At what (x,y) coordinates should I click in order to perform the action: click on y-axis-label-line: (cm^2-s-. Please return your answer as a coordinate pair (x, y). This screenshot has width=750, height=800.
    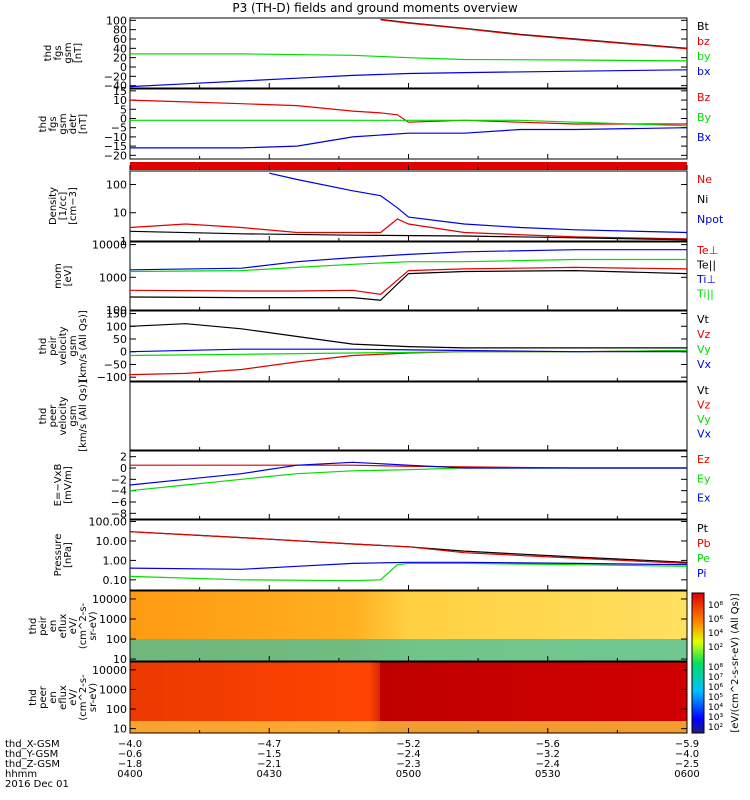
    Looking at the image, I should click on (83, 697).